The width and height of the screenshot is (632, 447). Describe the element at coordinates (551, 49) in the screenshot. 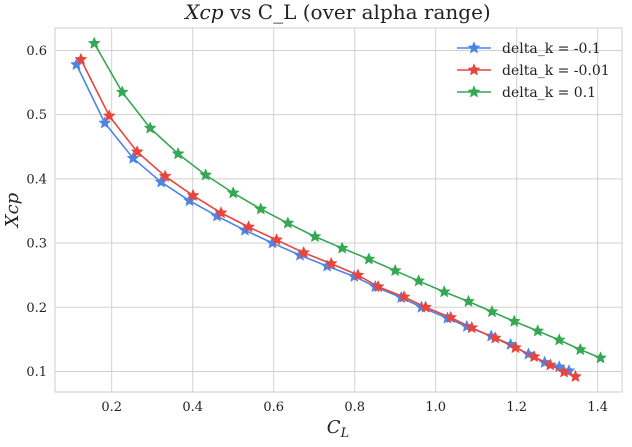

I see `legend-label: delta_k = -0.1` at that location.